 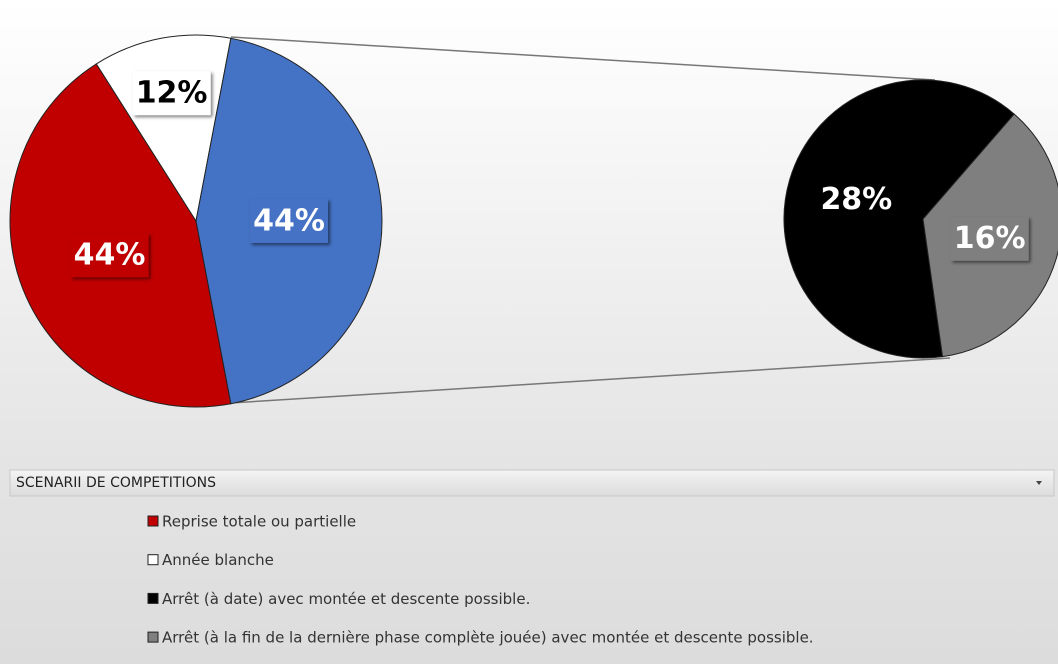 What do you see at coordinates (1039, 483) in the screenshot?
I see `dropdown-arrow` at bounding box center [1039, 483].